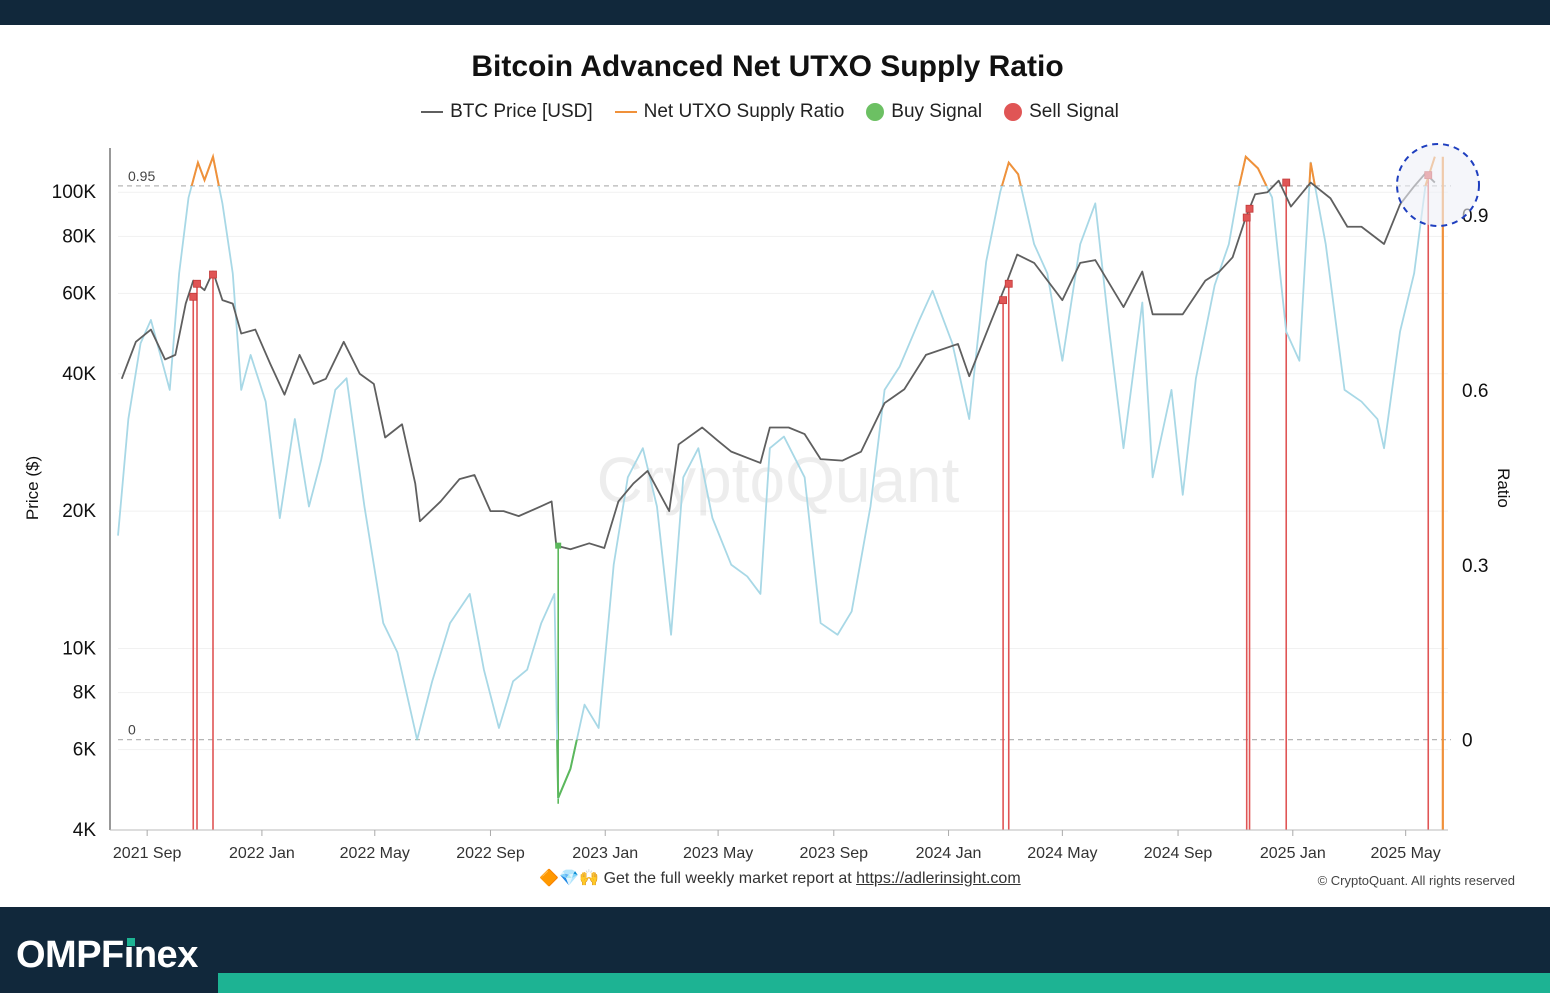 This screenshot has height=993, width=1550. What do you see at coordinates (32, 488) in the screenshot?
I see `y-axis-label: Price ($)` at bounding box center [32, 488].